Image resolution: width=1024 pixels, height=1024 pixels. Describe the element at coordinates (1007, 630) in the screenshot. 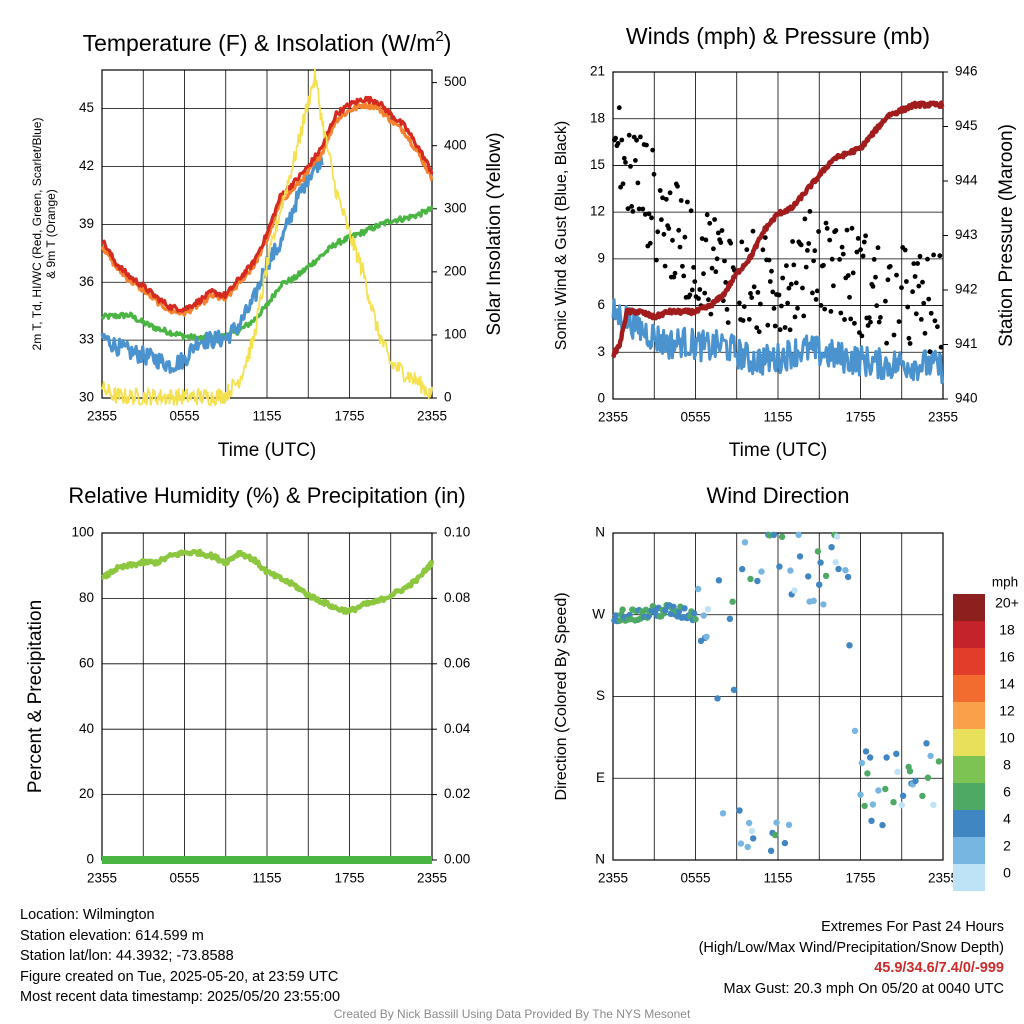

I see `legend-label: 18` at that location.